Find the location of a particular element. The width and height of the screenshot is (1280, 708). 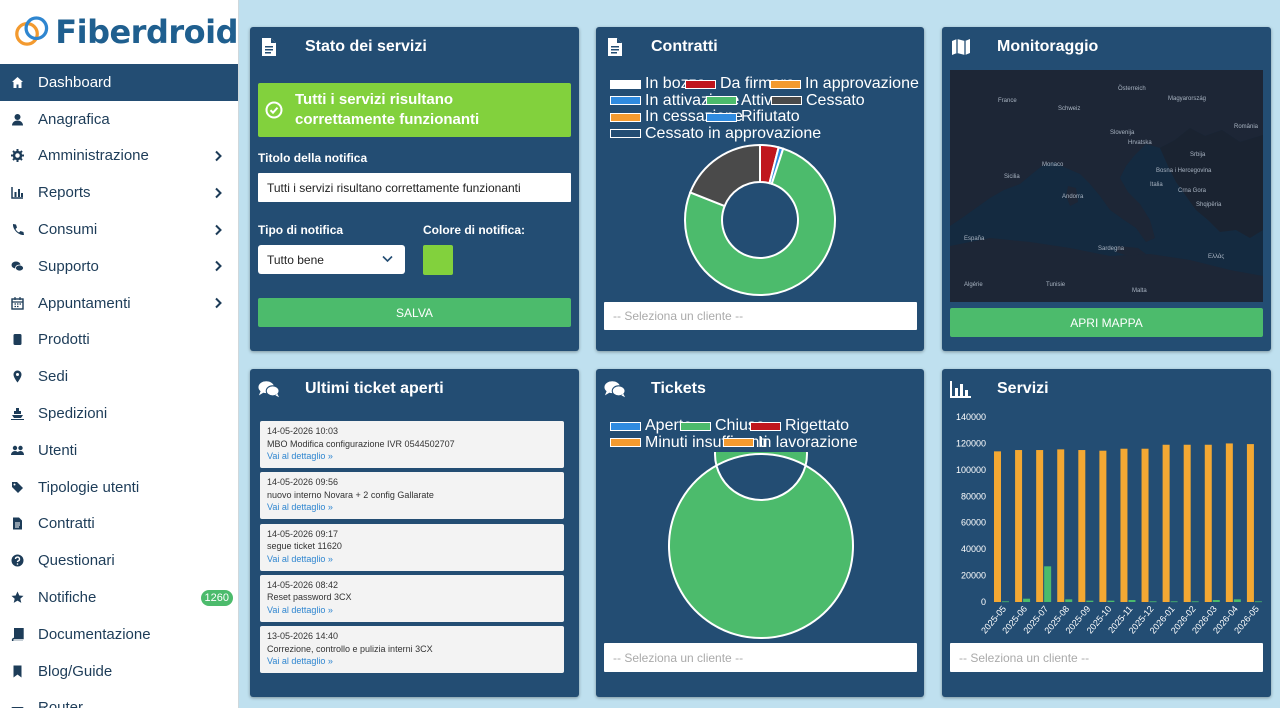

apri-mappa-button: APRI MAPPA is located at coordinates (1106, 322).